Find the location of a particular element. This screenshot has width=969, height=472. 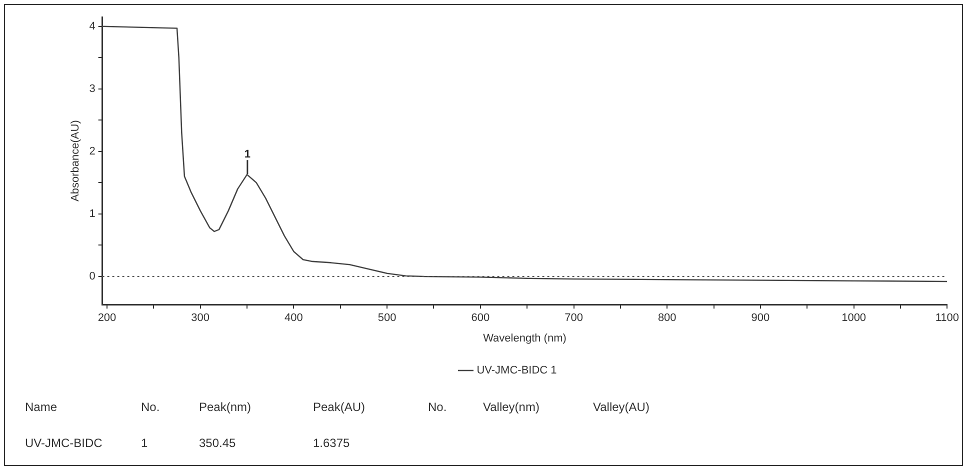

text: Name is located at coordinates (41, 407).